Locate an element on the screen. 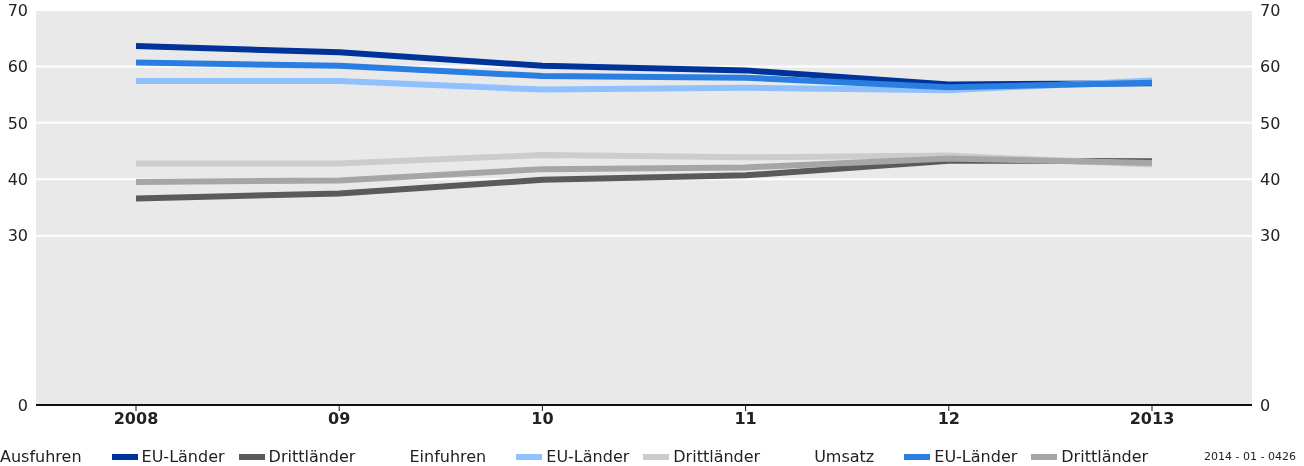 The image size is (1304, 466). text: Umsatz is located at coordinates (844, 456).